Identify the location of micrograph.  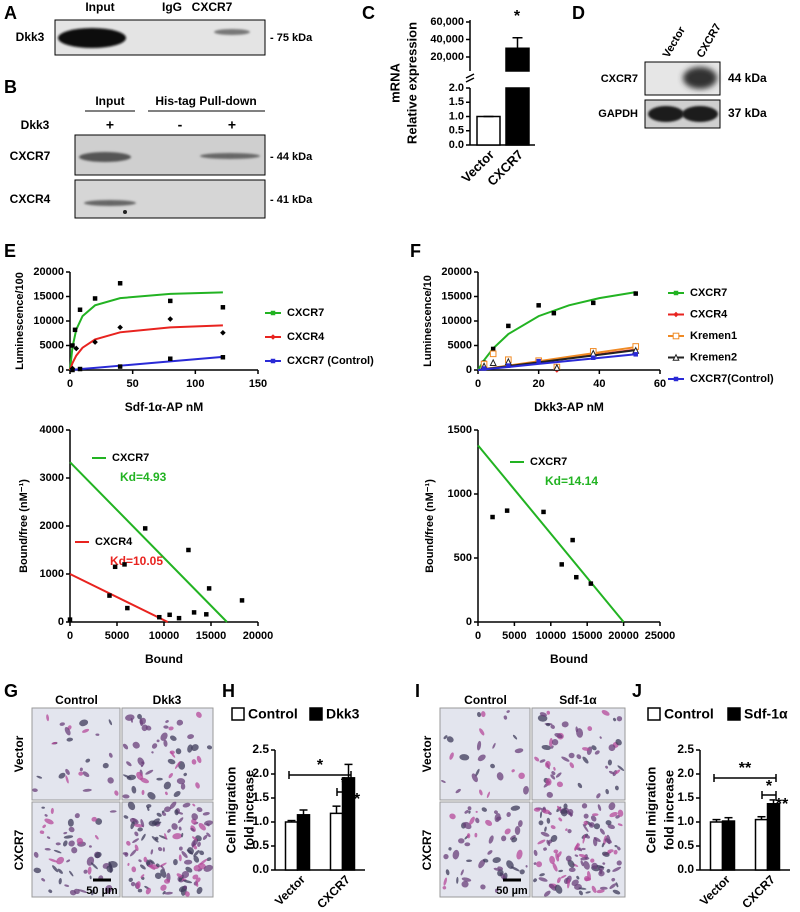
(485, 754).